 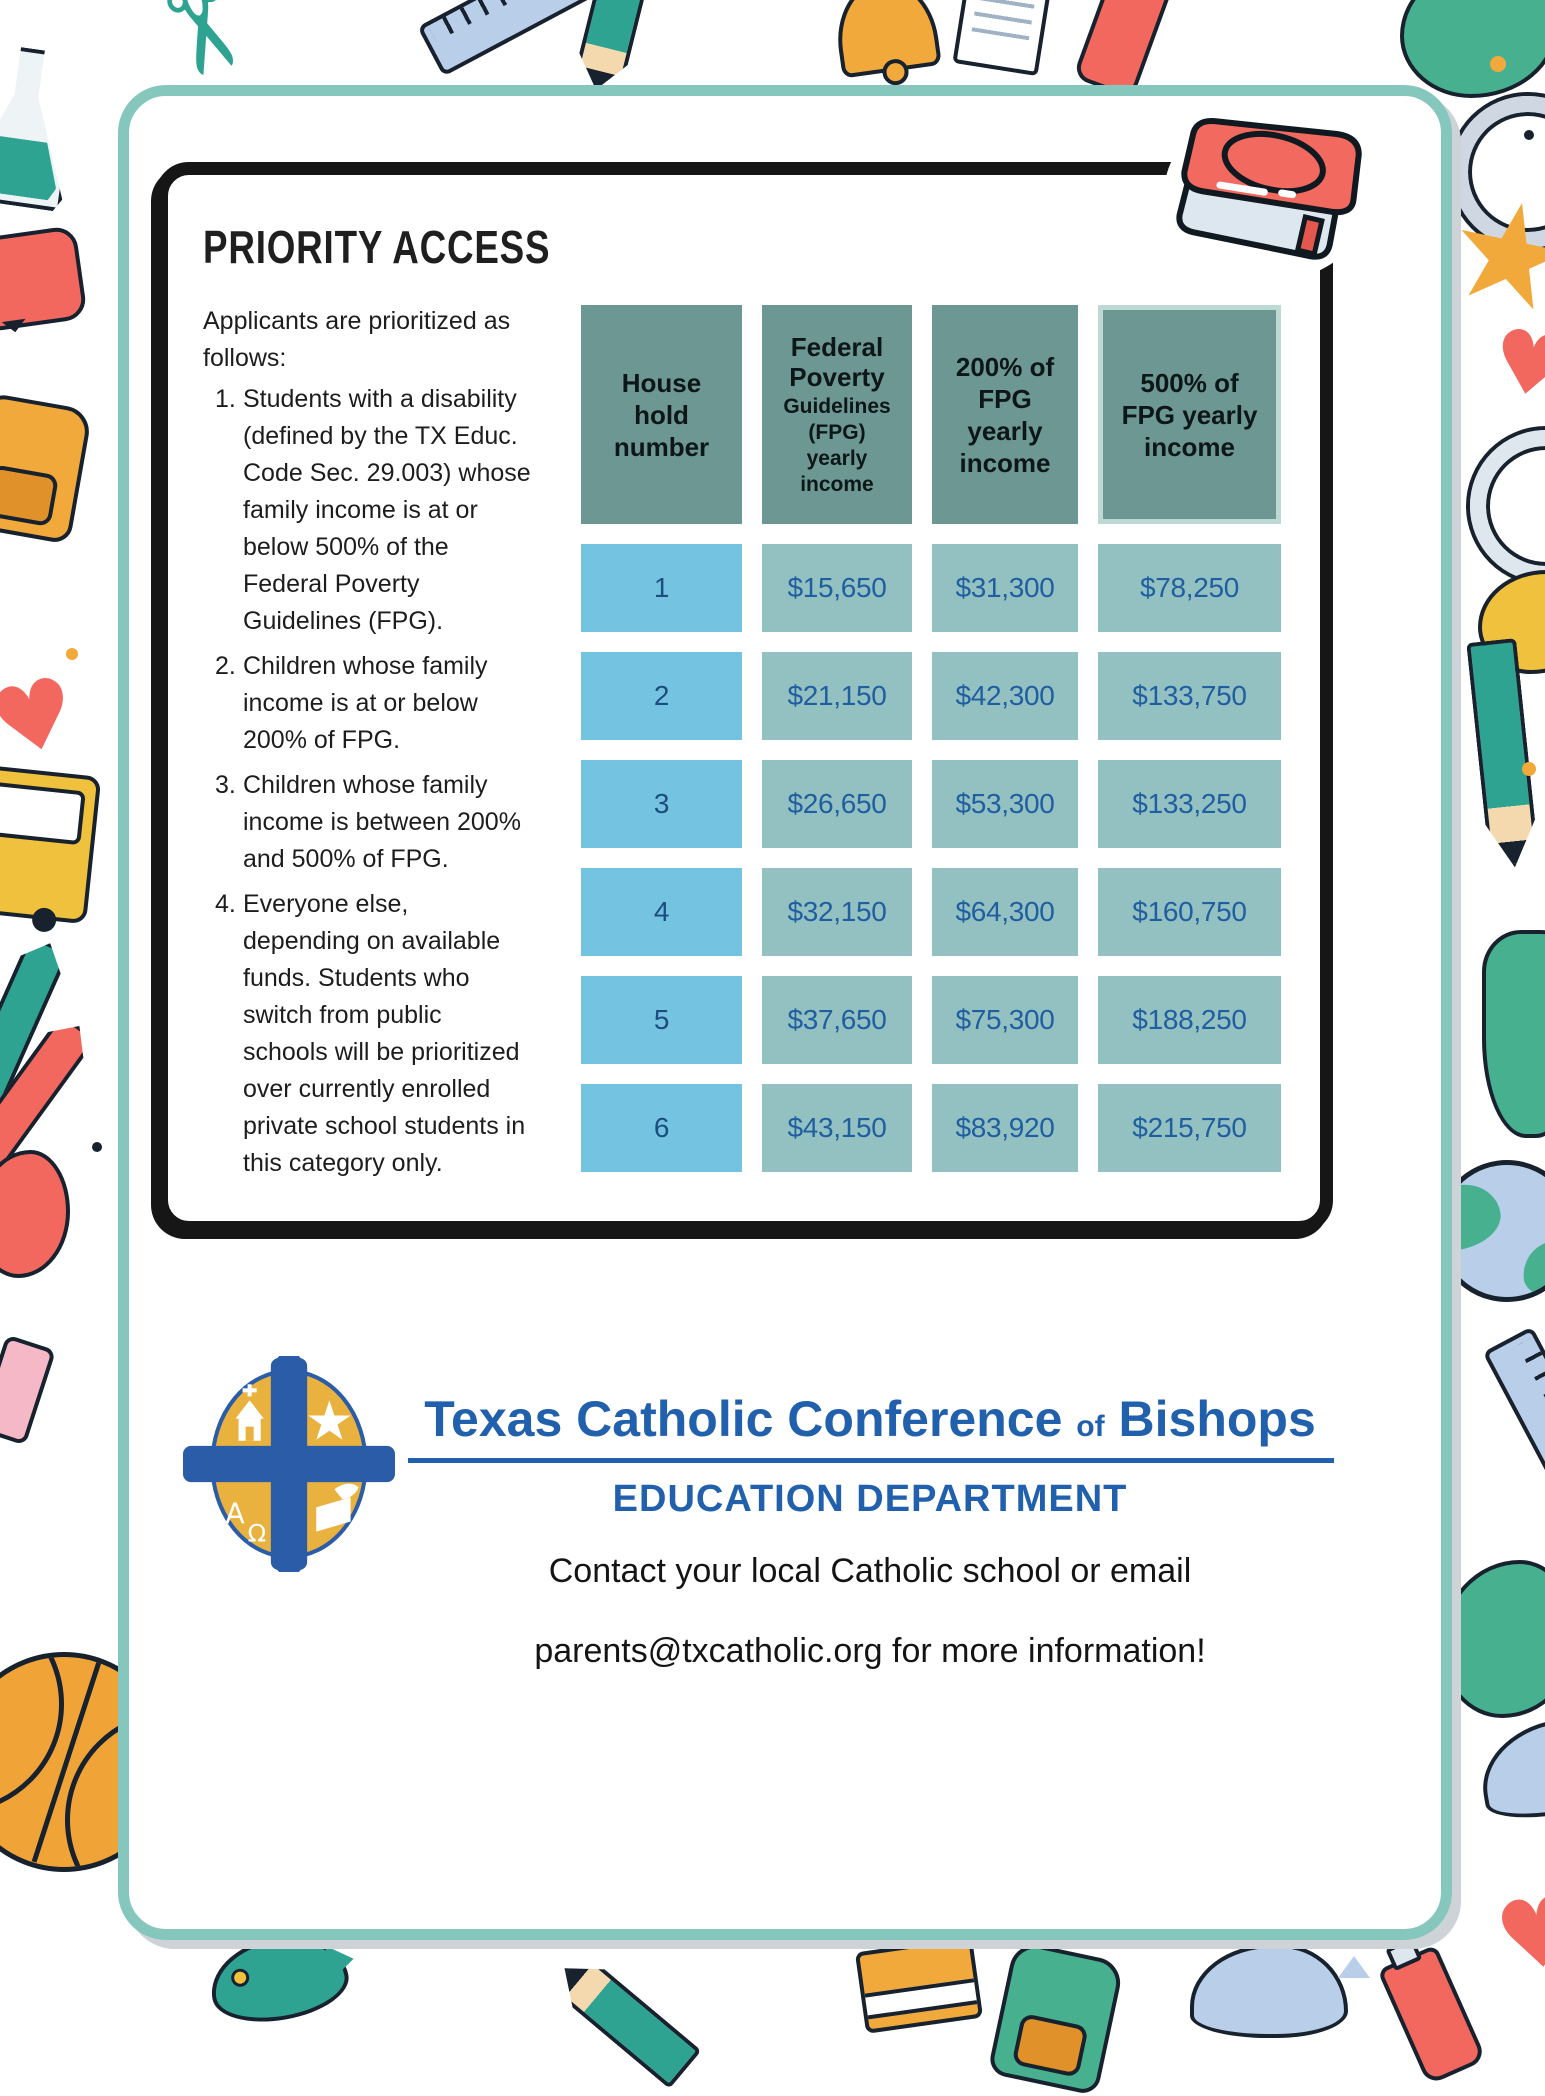 What do you see at coordinates (329, 1420) in the screenshot?
I see `logo-star-icon` at bounding box center [329, 1420].